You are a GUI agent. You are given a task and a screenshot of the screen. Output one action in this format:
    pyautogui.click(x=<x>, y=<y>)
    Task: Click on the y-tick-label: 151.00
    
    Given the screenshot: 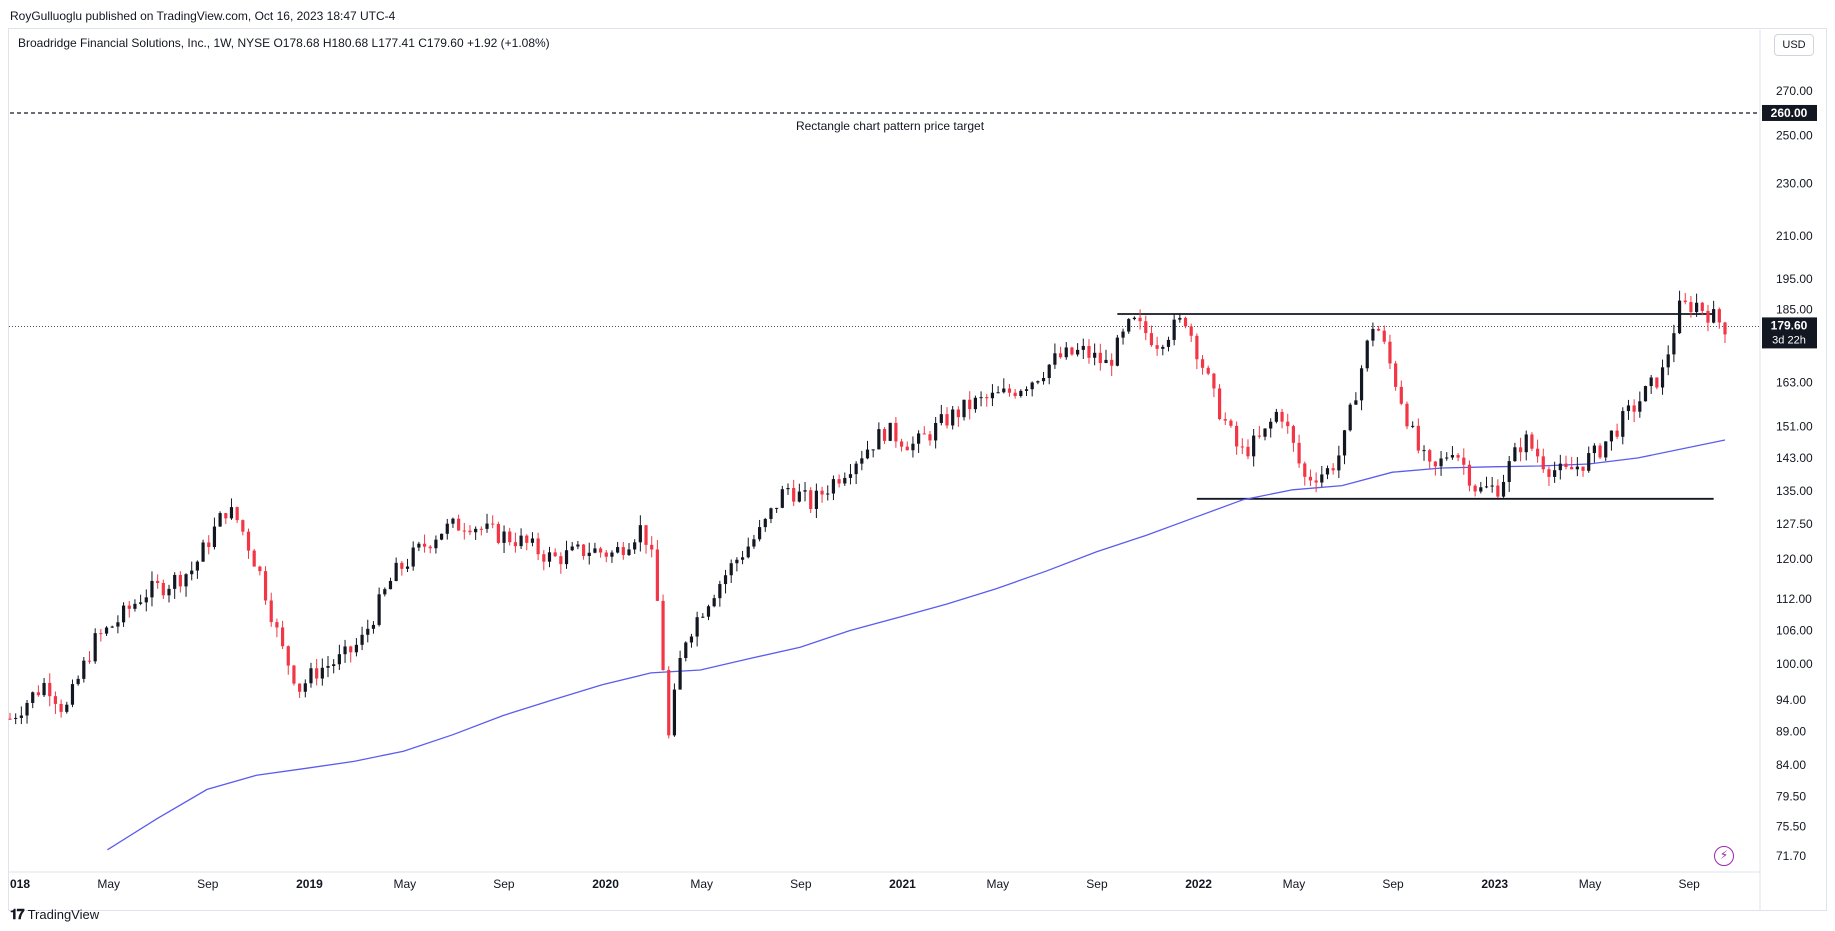 What is the action you would take?
    pyautogui.click(x=1794, y=426)
    